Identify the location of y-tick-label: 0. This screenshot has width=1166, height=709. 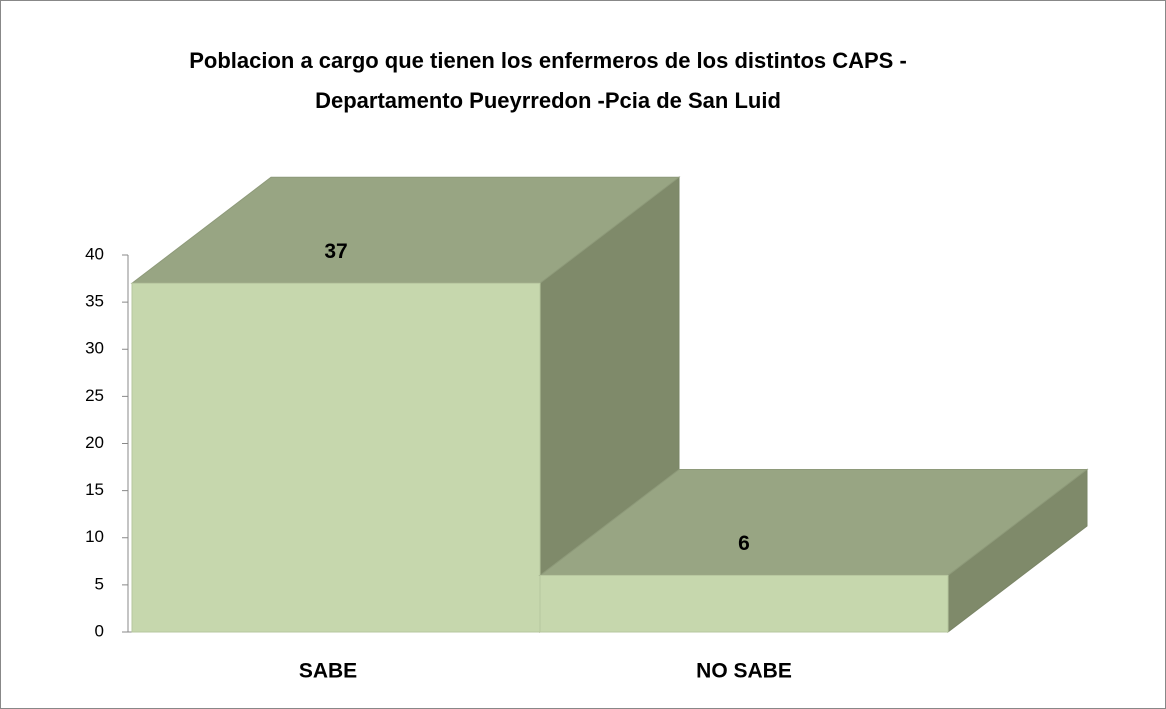
(99, 630).